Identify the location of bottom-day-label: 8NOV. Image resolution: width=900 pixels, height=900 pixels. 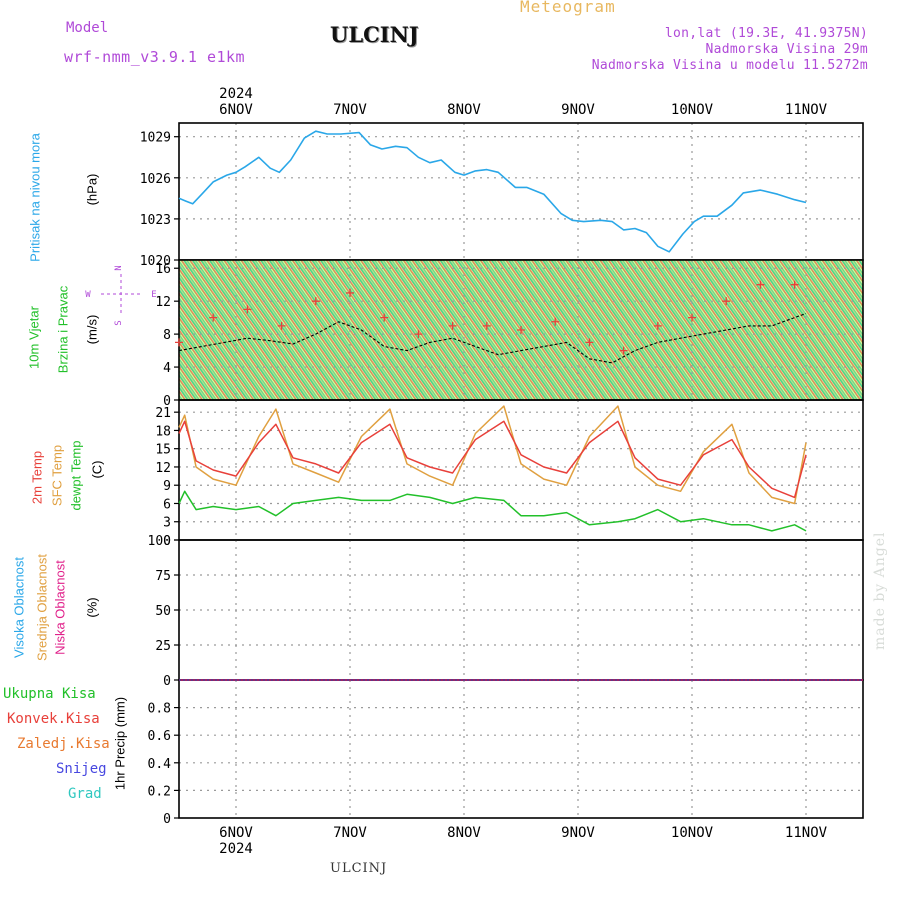
(464, 833).